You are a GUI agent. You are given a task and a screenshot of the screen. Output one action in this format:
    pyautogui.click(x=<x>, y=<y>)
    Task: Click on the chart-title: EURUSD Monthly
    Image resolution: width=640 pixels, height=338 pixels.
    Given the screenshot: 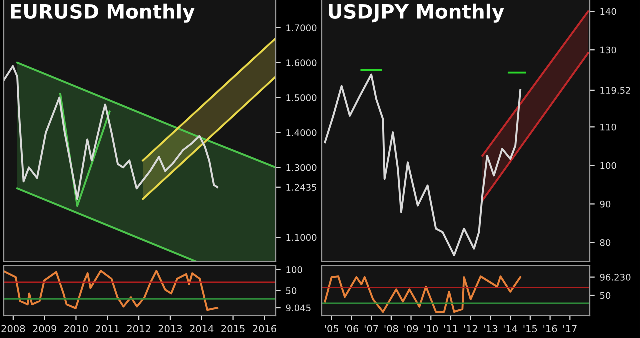 What is the action you would take?
    pyautogui.click(x=103, y=13)
    